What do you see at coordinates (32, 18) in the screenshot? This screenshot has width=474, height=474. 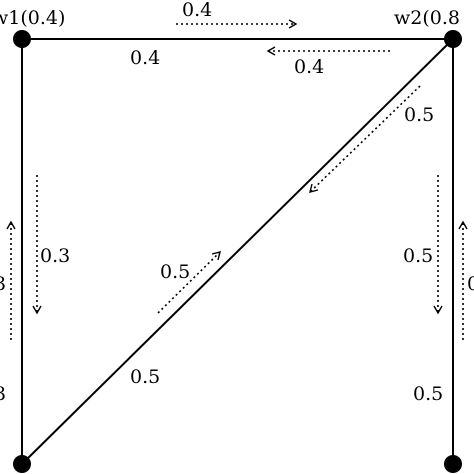 I see `node-label-top-left: w1(0.4)` at bounding box center [32, 18].